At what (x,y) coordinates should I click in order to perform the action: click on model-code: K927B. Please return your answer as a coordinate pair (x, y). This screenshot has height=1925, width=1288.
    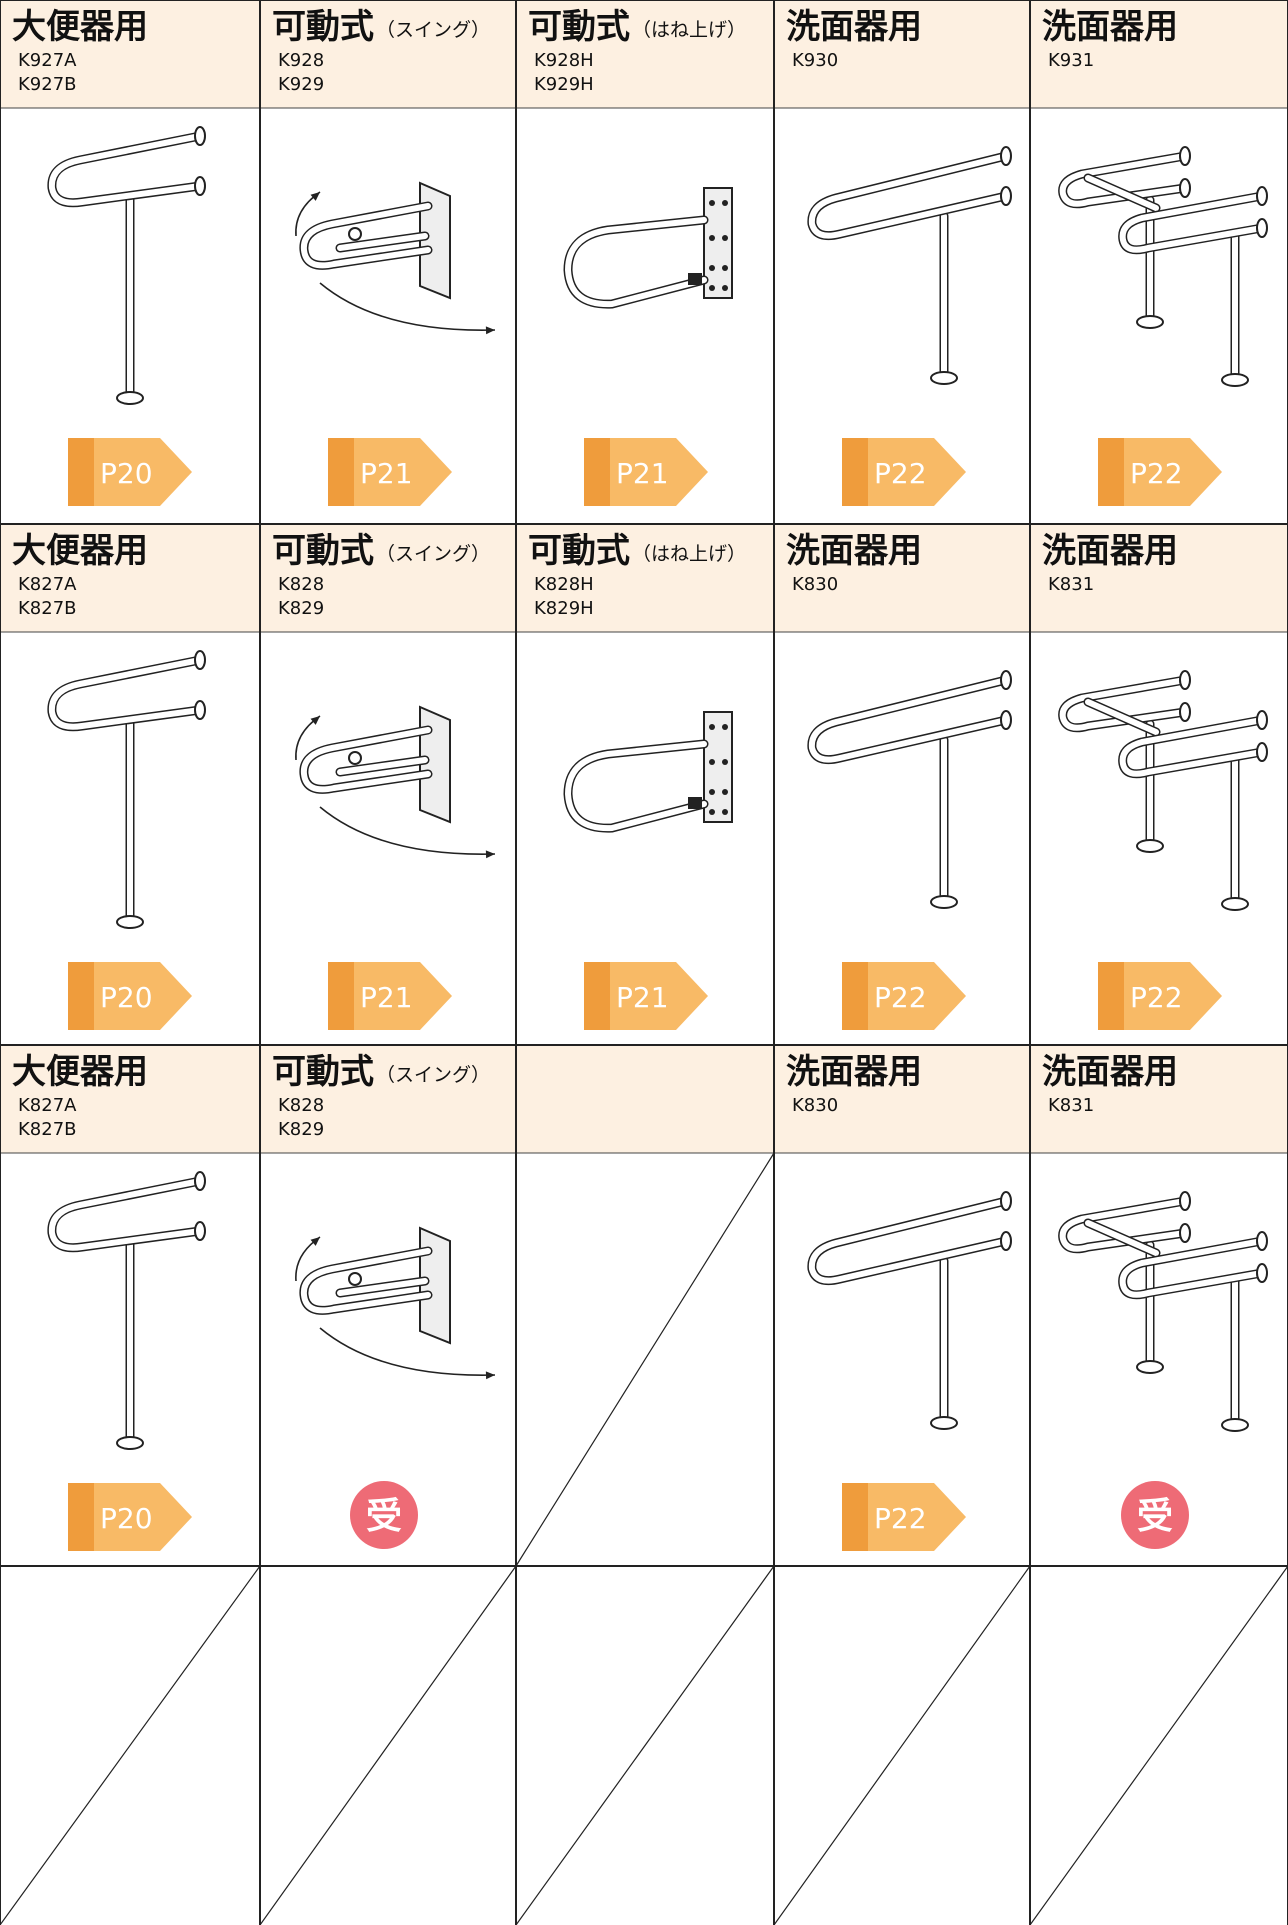
    Looking at the image, I should click on (47, 84).